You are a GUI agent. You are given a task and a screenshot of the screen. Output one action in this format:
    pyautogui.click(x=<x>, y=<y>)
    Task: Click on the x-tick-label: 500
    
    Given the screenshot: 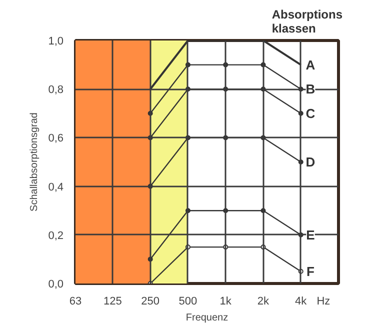 What is the action you would take?
    pyautogui.click(x=188, y=302)
    